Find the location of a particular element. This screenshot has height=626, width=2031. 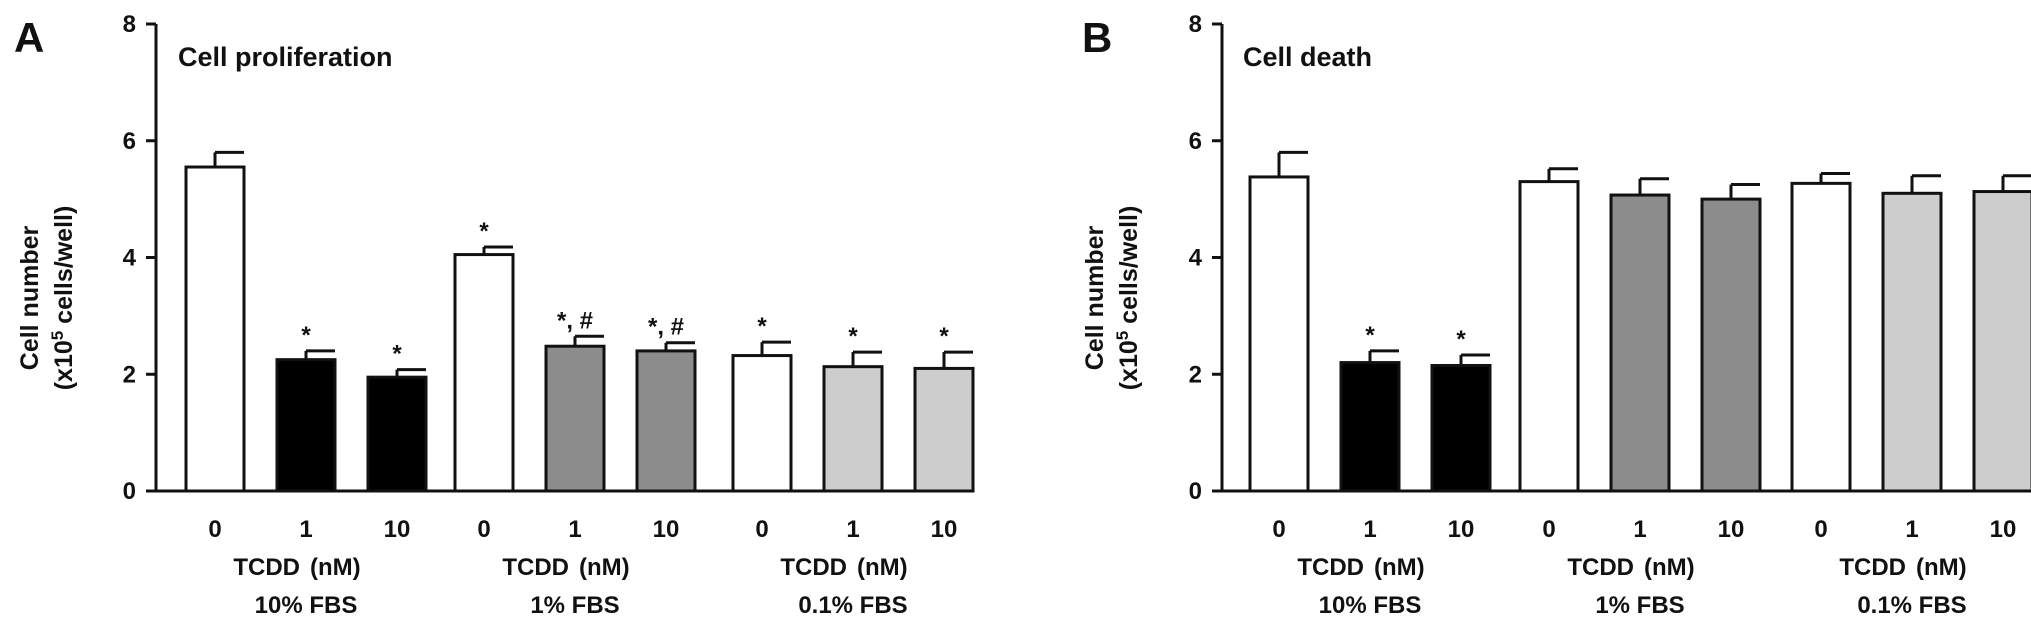

panel-letter: B is located at coordinates (1097, 37).